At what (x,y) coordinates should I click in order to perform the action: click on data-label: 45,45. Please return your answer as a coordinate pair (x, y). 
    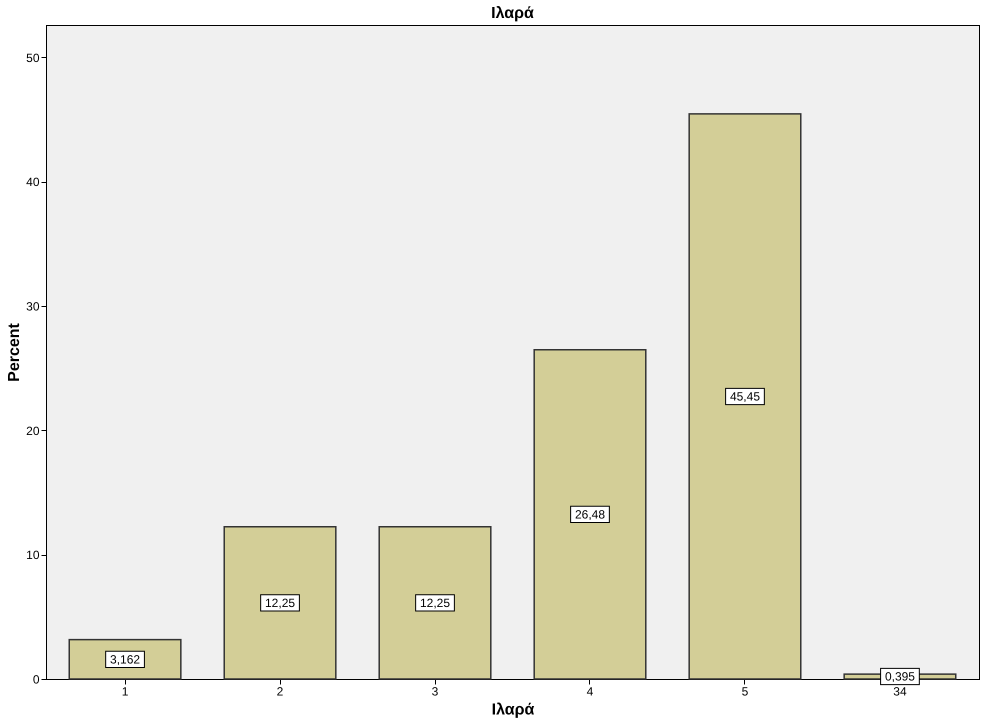
    Looking at the image, I should click on (745, 396).